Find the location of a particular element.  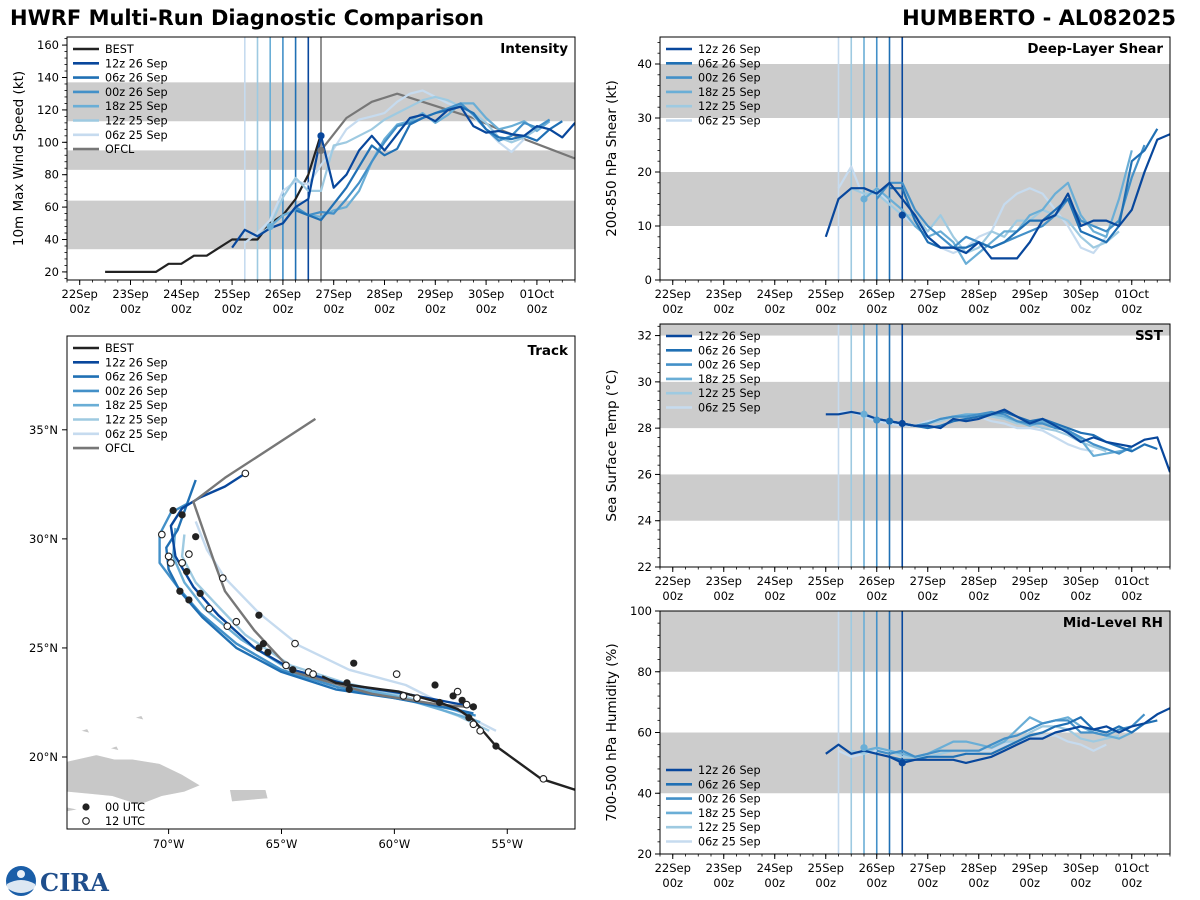

shear-xtick-hour-label-2: 00z is located at coordinates (774, 309).